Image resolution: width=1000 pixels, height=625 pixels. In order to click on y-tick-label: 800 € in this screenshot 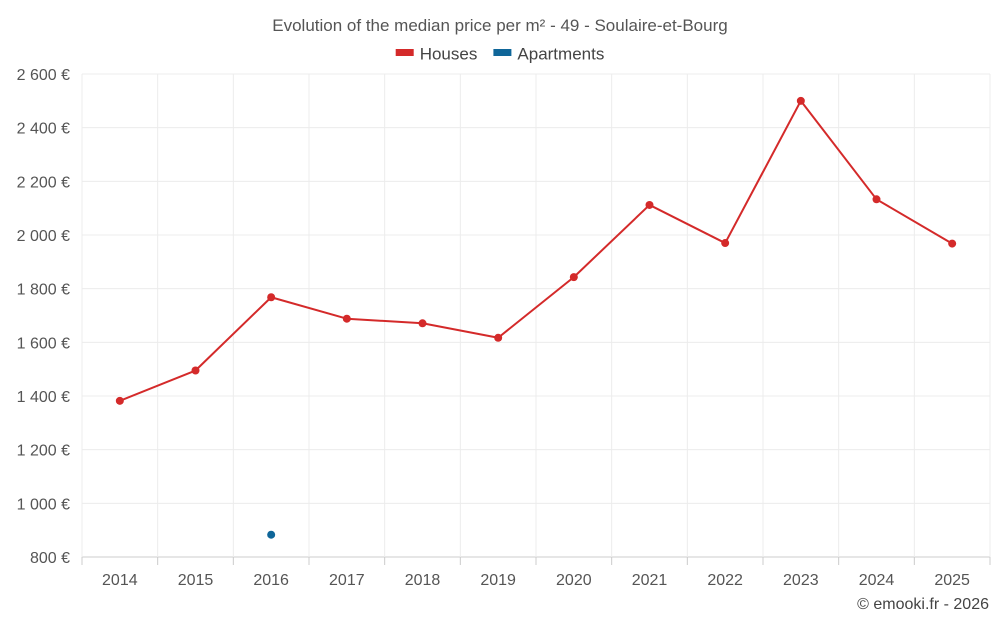, I will do `click(50, 558)`.